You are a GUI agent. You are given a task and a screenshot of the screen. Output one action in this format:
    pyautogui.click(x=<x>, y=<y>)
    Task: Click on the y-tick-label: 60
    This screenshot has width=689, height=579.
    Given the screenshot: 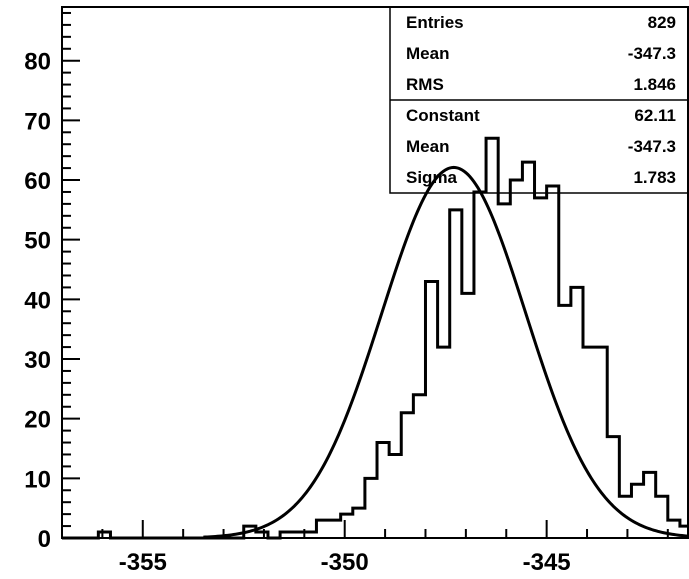 What is the action you would take?
    pyautogui.click(x=37, y=181)
    